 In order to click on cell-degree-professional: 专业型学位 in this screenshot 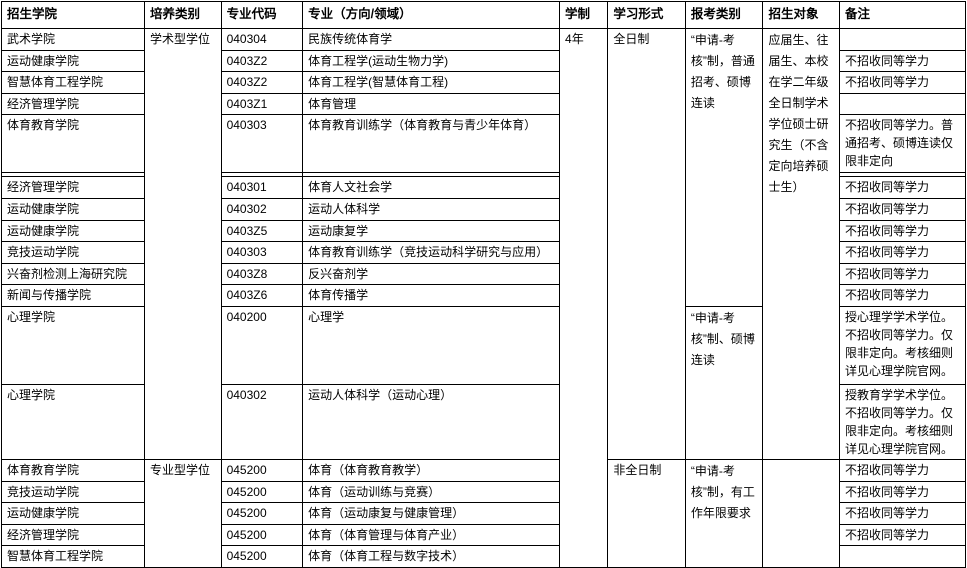, I will do `click(183, 513)`.